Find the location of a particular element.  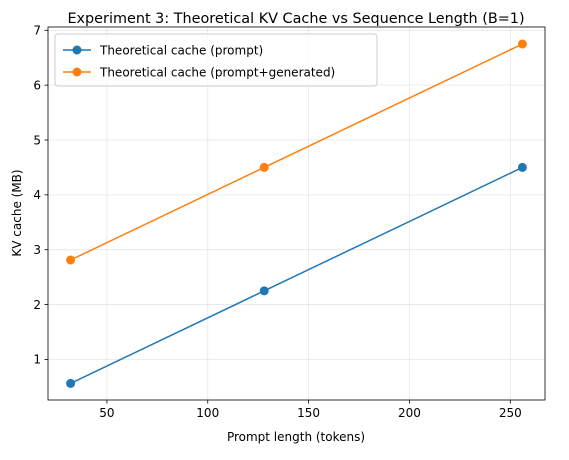

y-tick-label: 6 is located at coordinates (37, 85).